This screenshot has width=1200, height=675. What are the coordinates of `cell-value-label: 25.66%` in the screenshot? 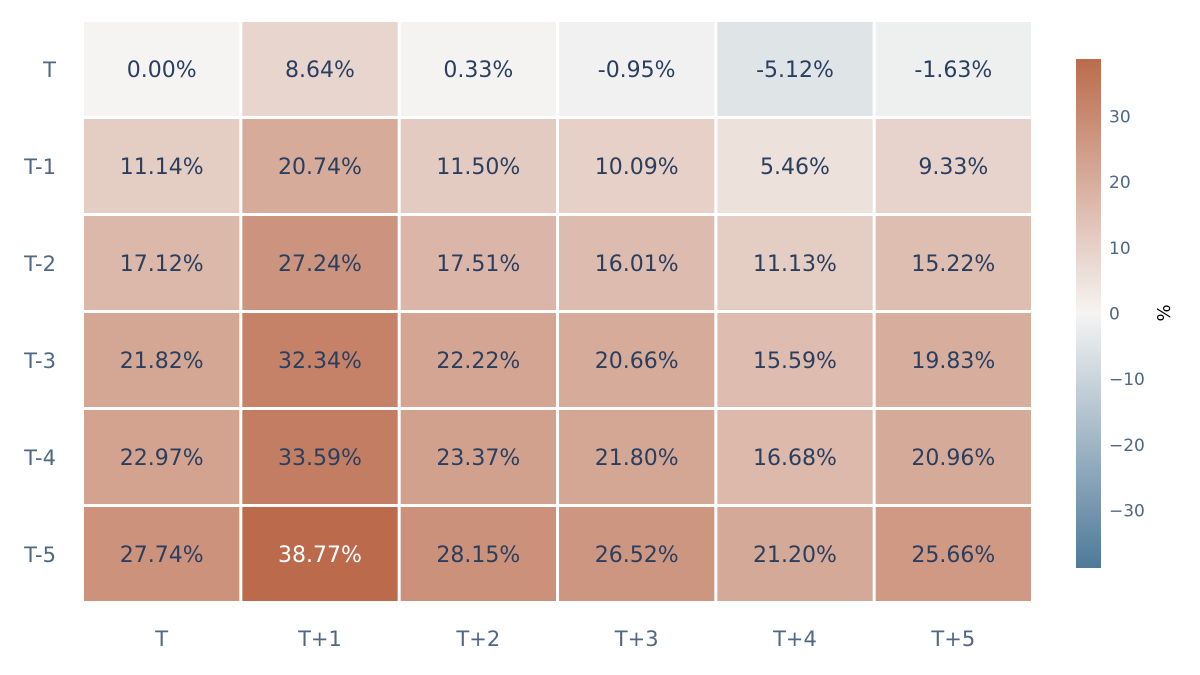 It's located at (953, 555).